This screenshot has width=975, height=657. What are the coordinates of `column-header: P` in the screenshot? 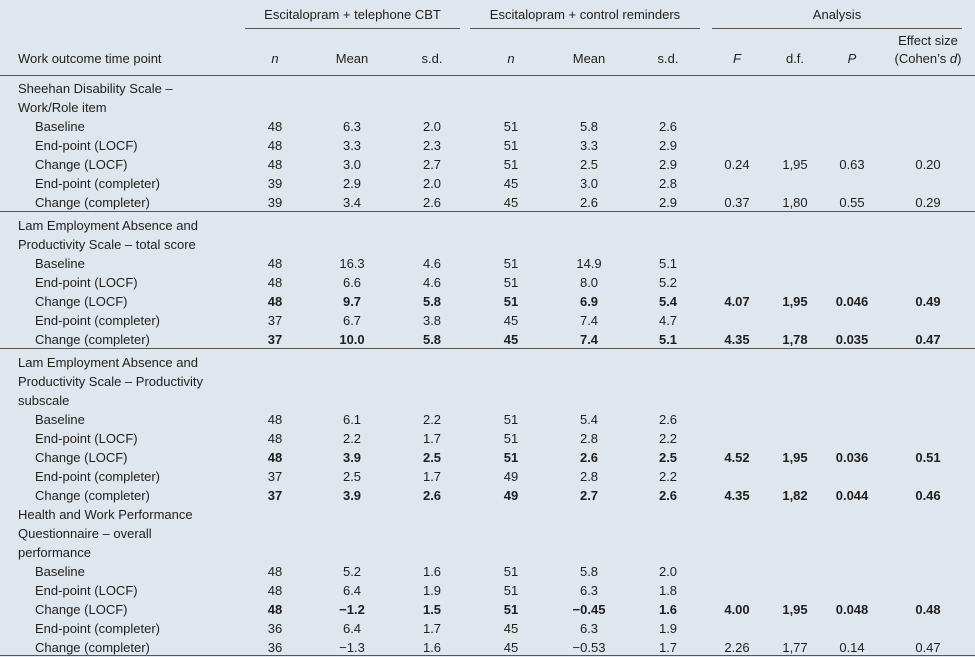 It's located at (852, 58).